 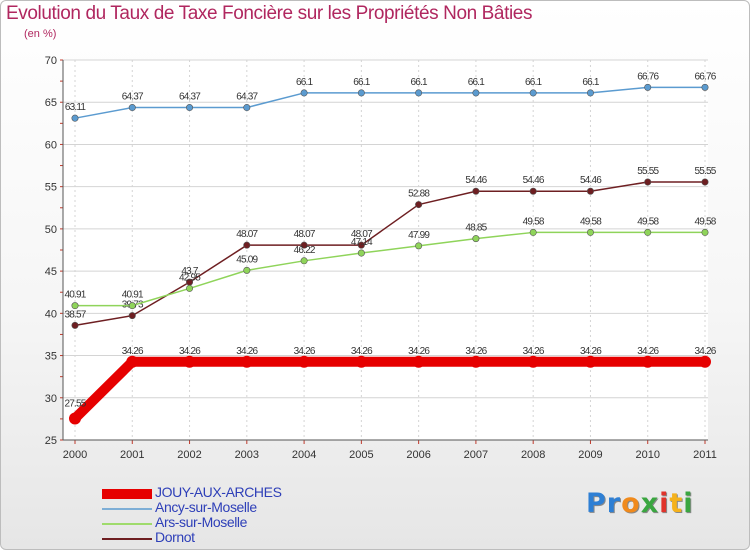 I want to click on logo-letter: x, so click(x=650, y=503).